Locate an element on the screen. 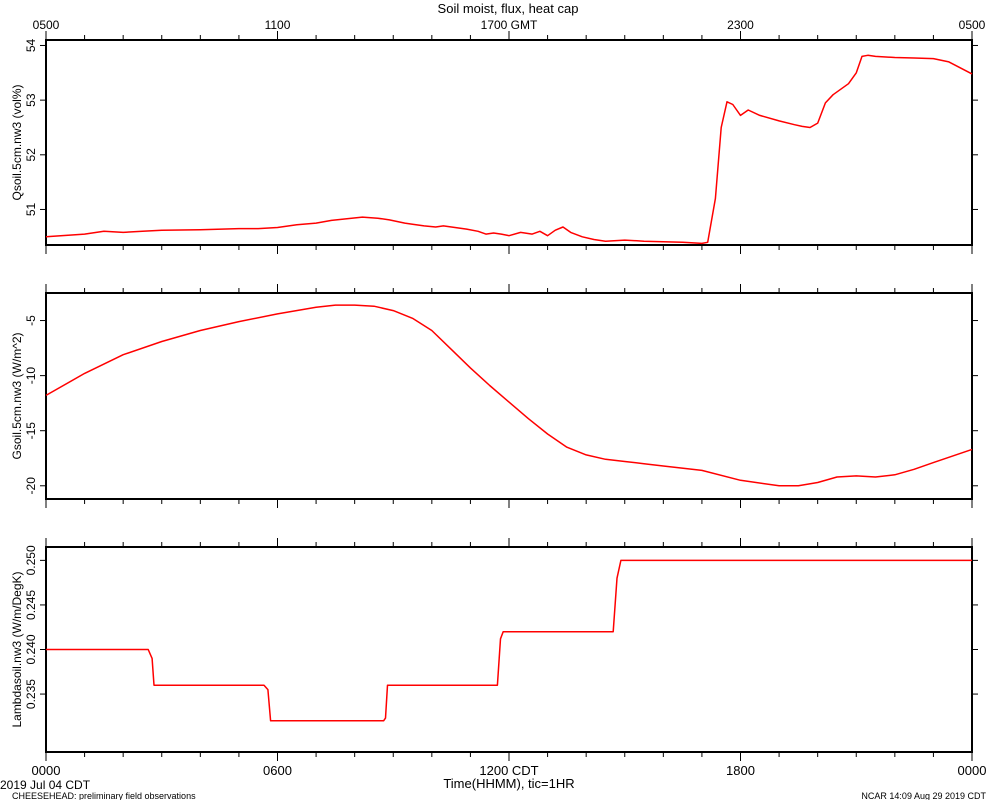  y-tick-label: 0.235 is located at coordinates (31, 694).